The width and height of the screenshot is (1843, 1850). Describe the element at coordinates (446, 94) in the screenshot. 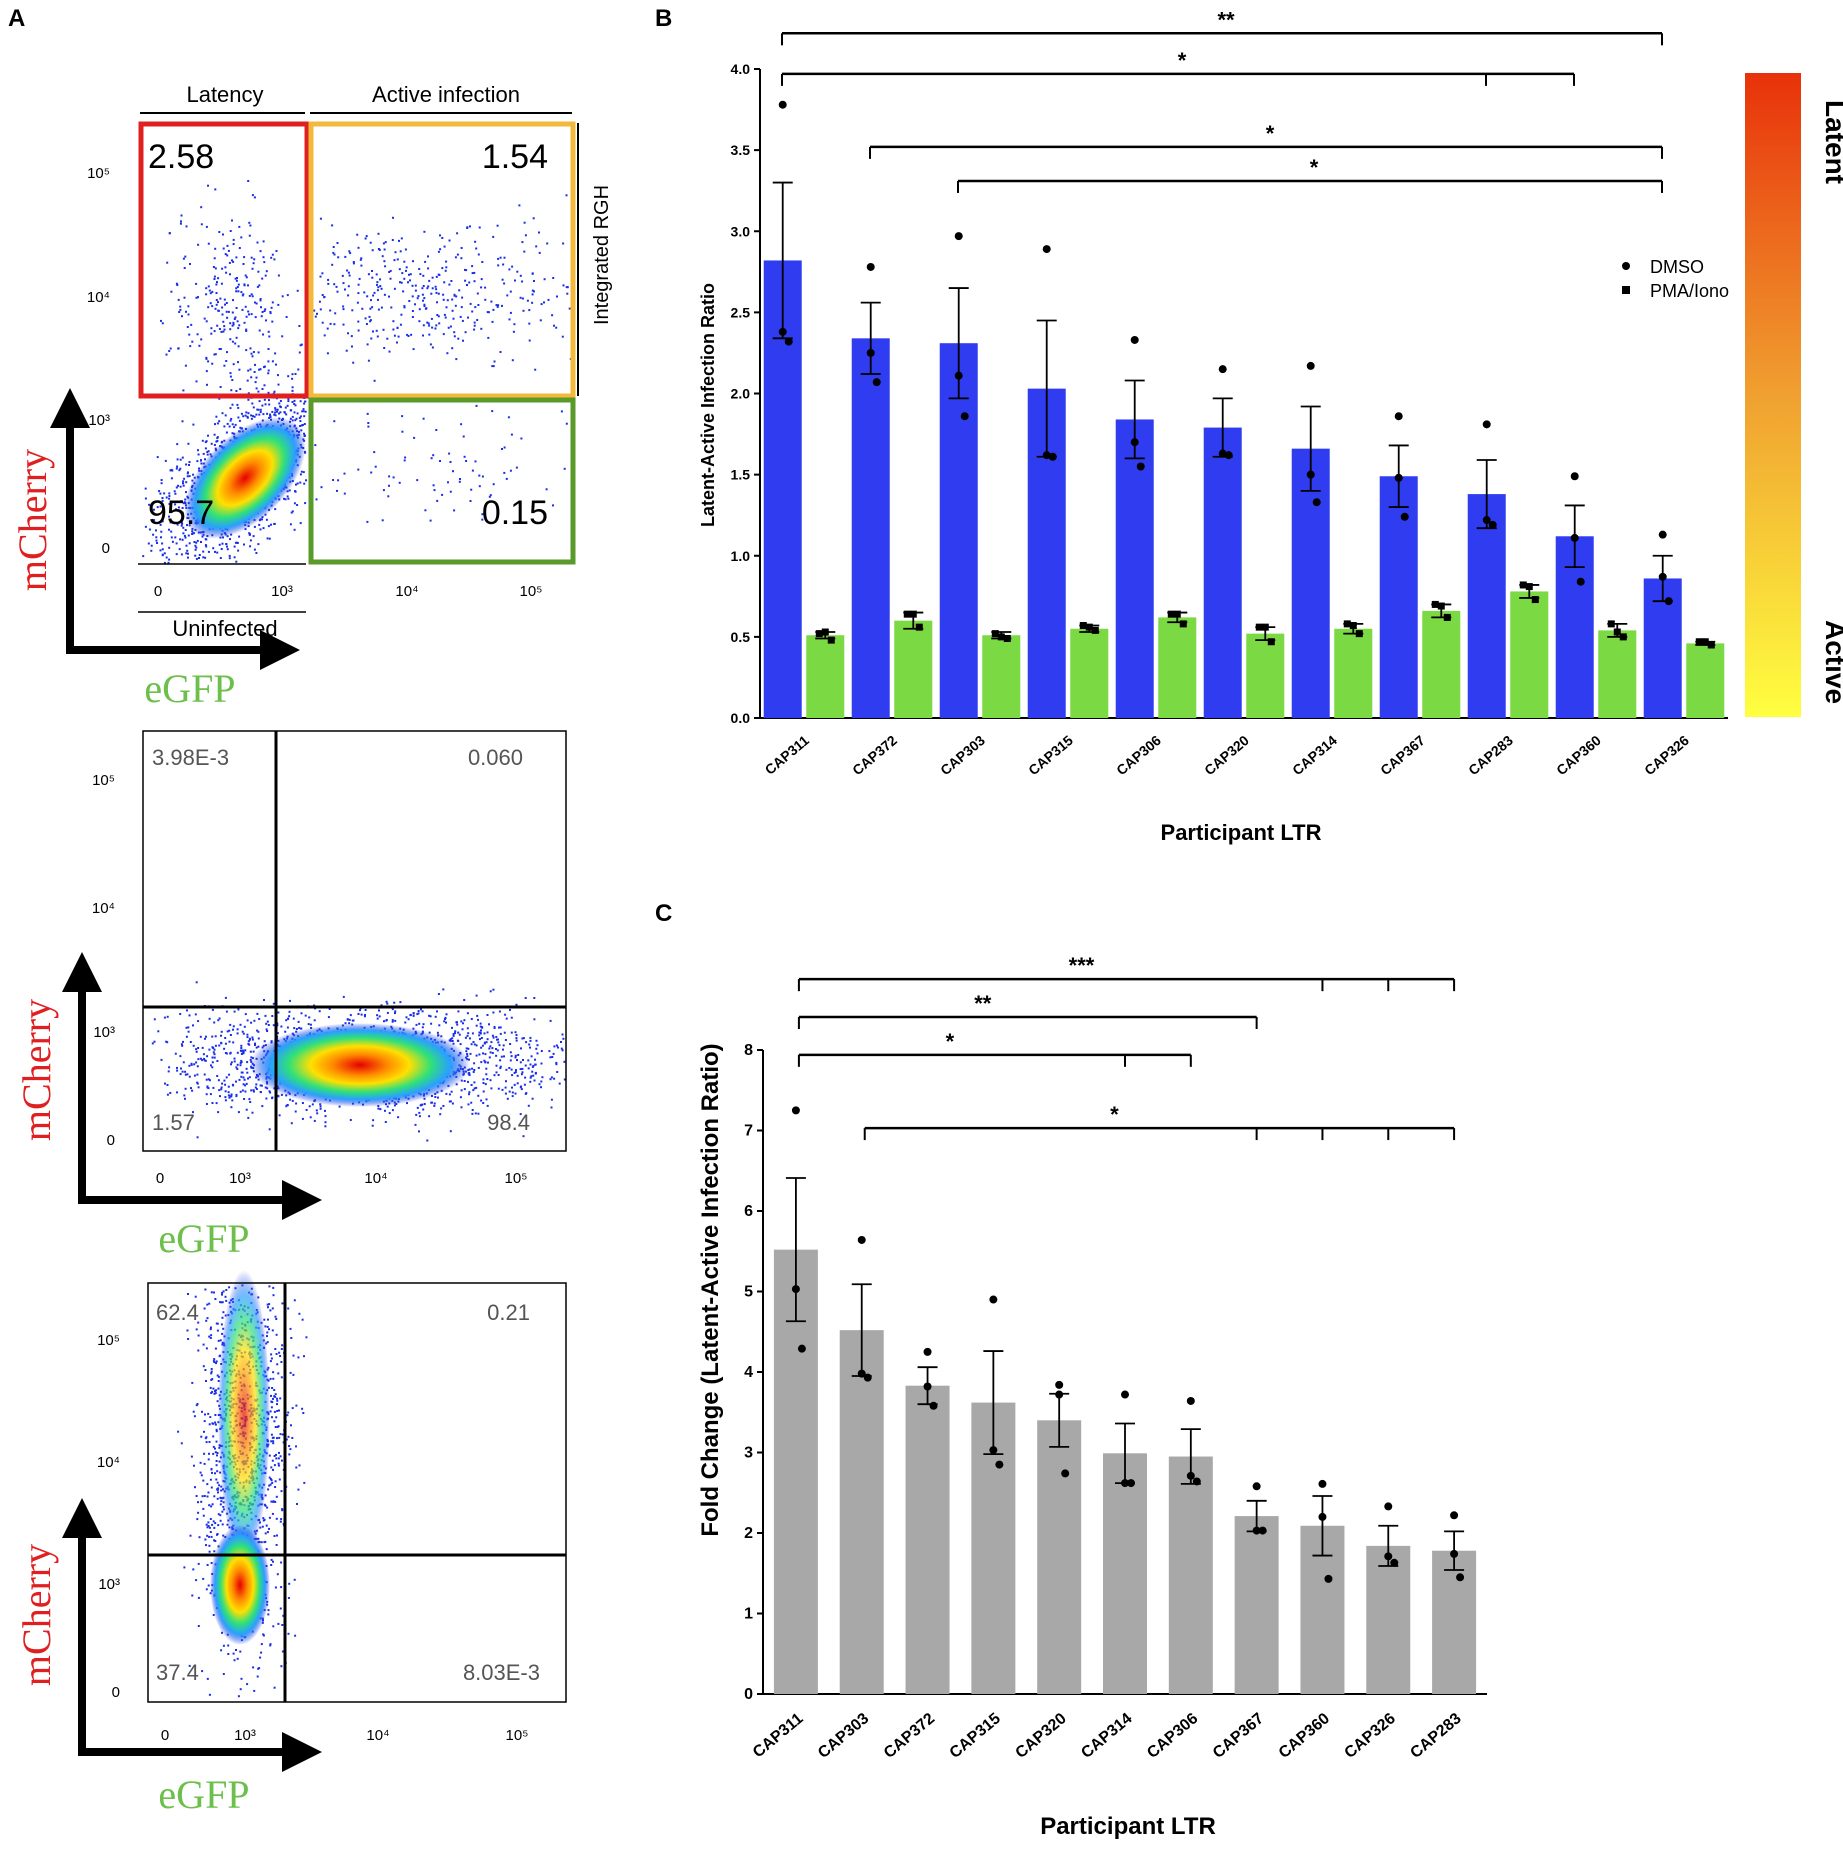

I see `active-infection-header: Active infection` at that location.